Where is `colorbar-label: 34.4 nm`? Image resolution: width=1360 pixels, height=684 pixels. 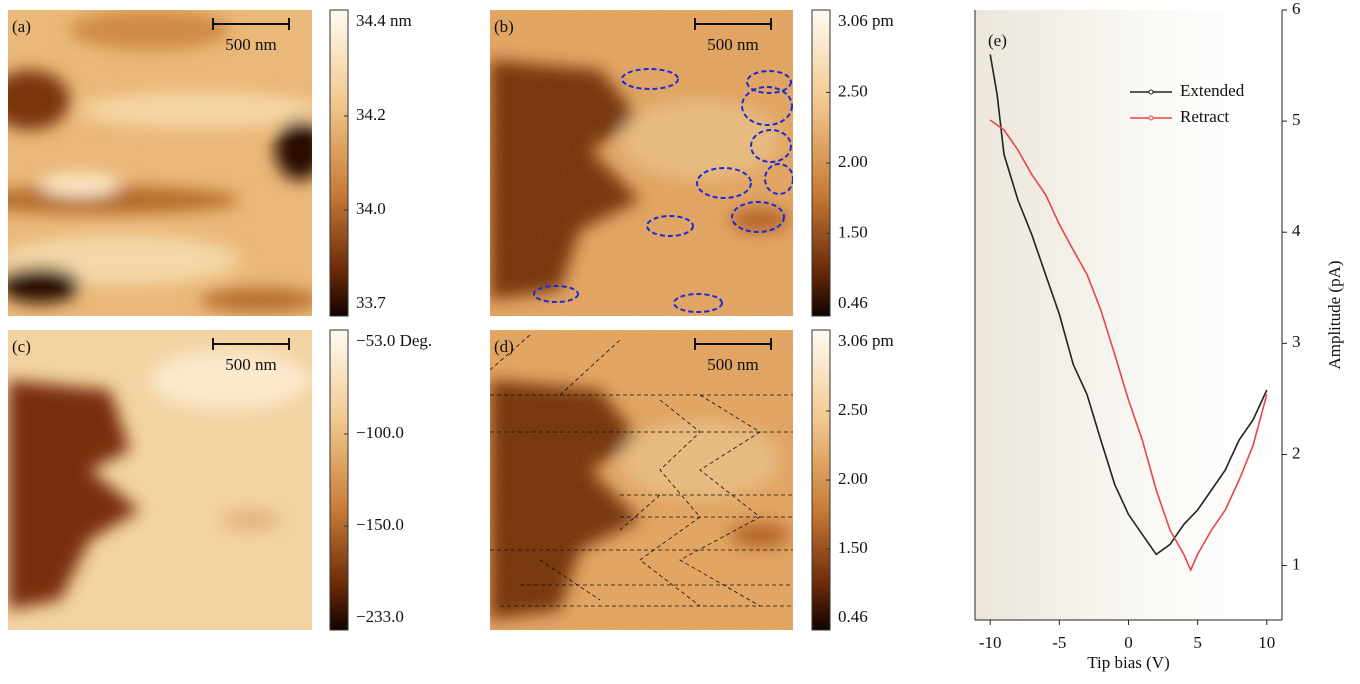
colorbar-label: 34.4 nm is located at coordinates (384, 20).